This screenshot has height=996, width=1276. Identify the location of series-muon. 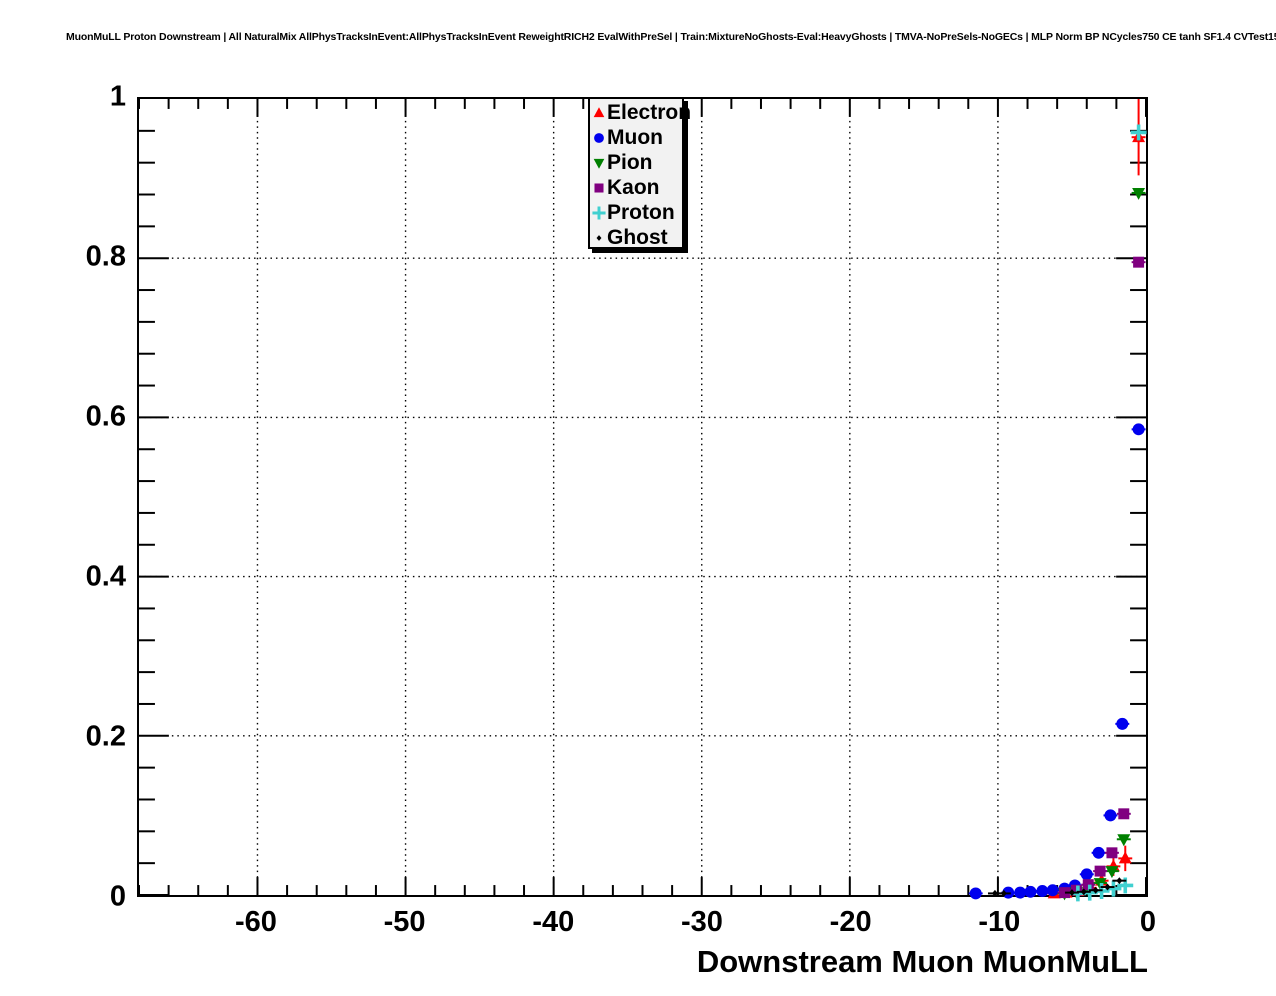
(1057, 661).